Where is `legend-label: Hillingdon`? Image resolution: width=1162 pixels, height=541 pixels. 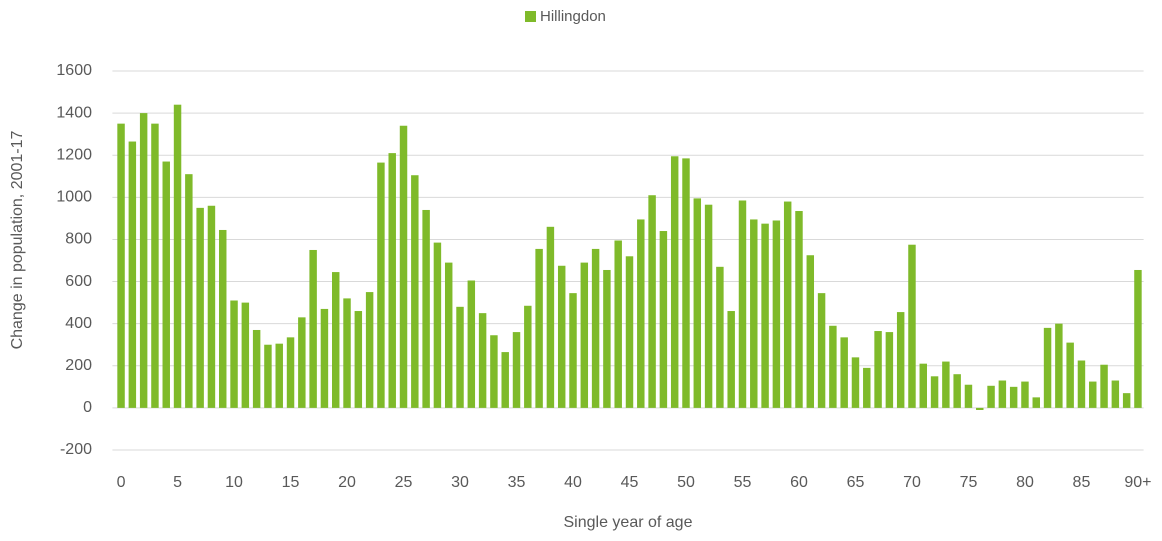 legend-label: Hillingdon is located at coordinates (573, 16).